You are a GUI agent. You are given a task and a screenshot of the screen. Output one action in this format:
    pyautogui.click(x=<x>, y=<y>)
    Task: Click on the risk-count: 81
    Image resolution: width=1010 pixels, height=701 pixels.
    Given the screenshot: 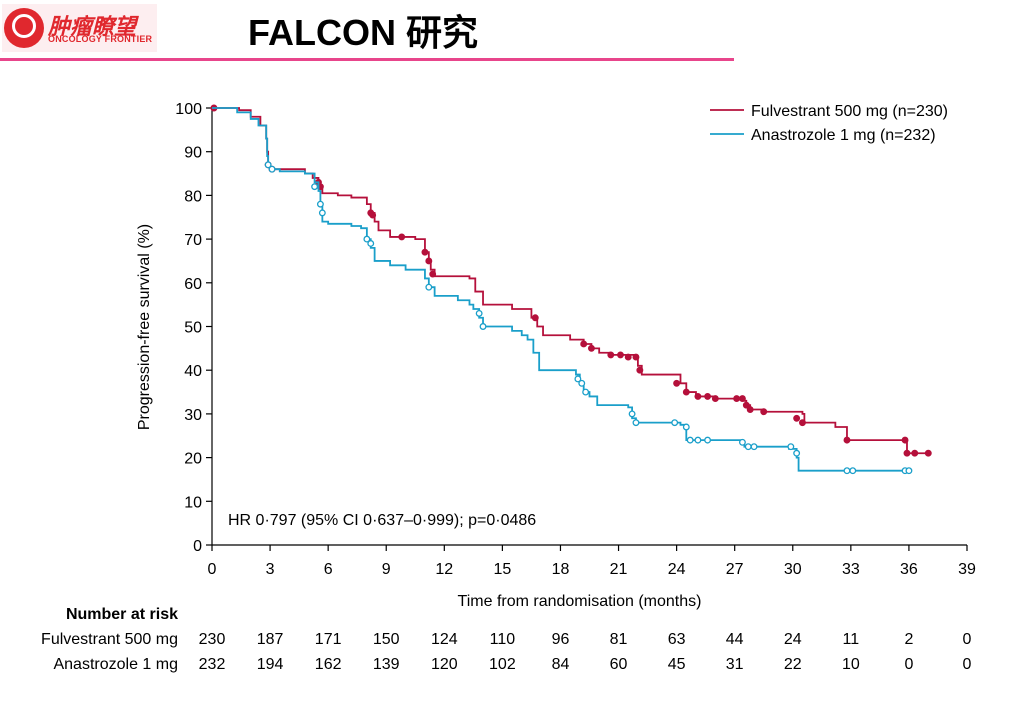 What is the action you would take?
    pyautogui.click(x=619, y=639)
    